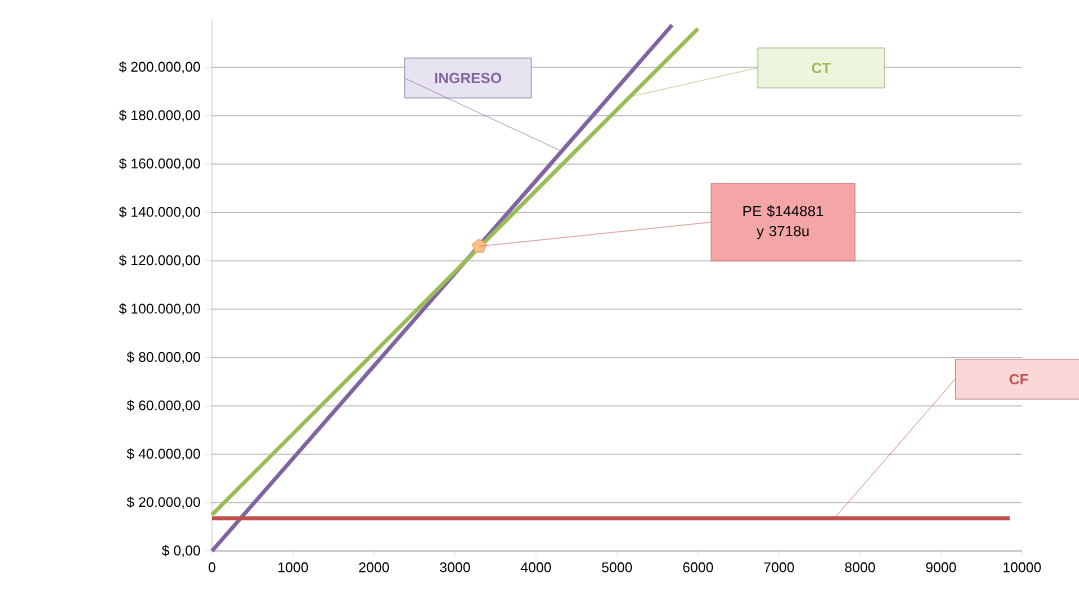 The height and width of the screenshot is (605, 1079). What do you see at coordinates (160, 212) in the screenshot?
I see `y-tick-label: $ 140.000,00` at bounding box center [160, 212].